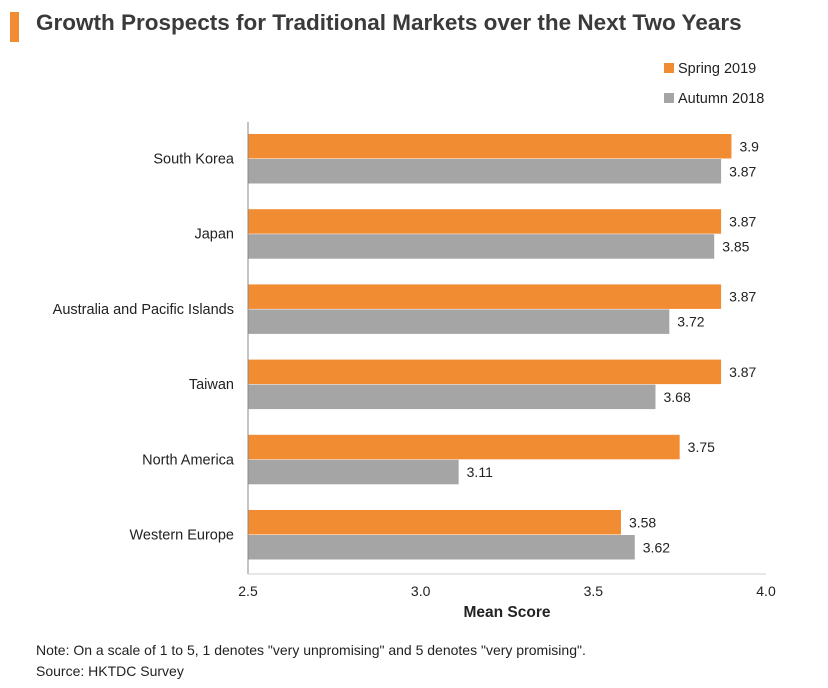  I want to click on data-label: 3.85, so click(735, 246).